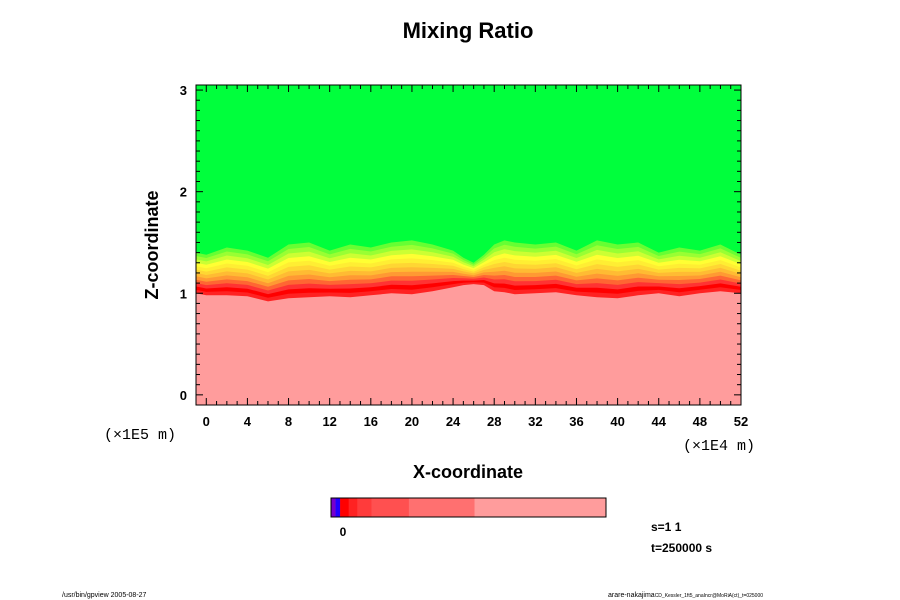 This screenshot has height=600, width=900. I want to click on y-tick-label: 0, so click(183, 395).